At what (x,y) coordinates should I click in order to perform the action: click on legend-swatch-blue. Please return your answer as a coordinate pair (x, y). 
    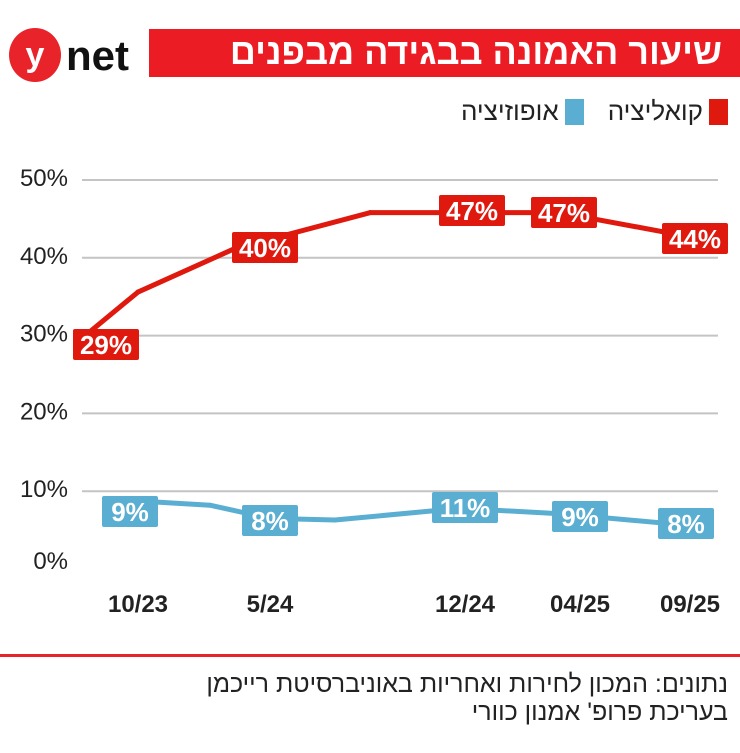
    Looking at the image, I should click on (574, 111).